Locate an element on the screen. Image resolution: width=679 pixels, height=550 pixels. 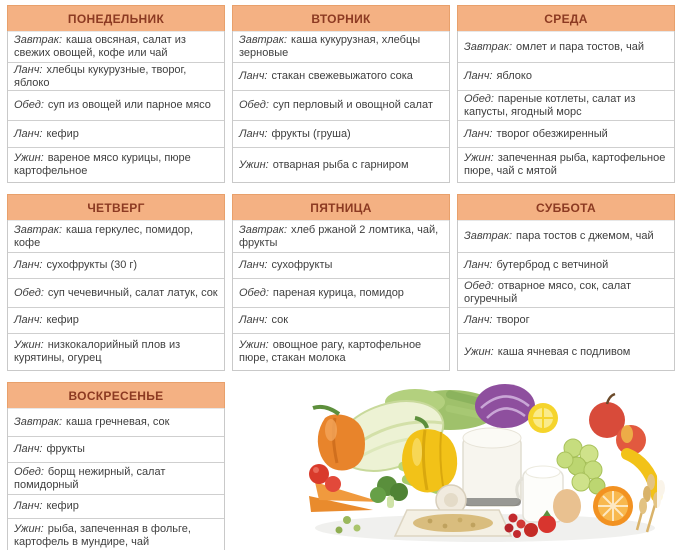
meal-row: Ланч: фрукты is located at coordinates (116, 449).